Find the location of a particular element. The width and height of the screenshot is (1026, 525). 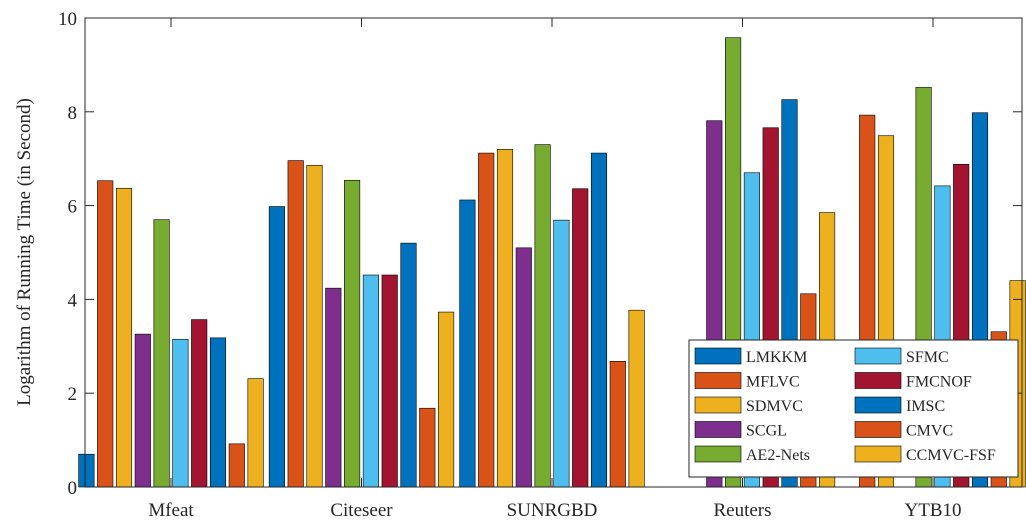

y-tick-label: 8 is located at coordinates (73, 113).